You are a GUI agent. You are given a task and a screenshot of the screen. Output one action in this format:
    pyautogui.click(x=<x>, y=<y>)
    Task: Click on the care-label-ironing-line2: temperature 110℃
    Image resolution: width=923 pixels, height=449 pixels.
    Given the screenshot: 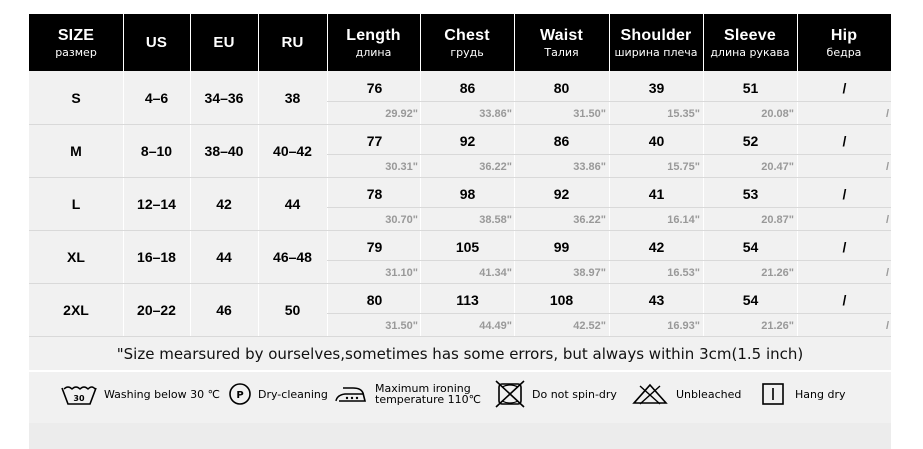 What is the action you would take?
    pyautogui.click(x=428, y=399)
    